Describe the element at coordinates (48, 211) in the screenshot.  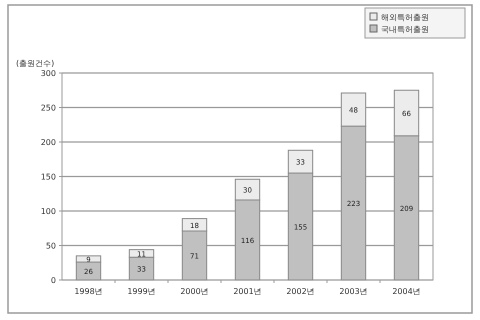
I see `y-tick-label: 100` at that location.